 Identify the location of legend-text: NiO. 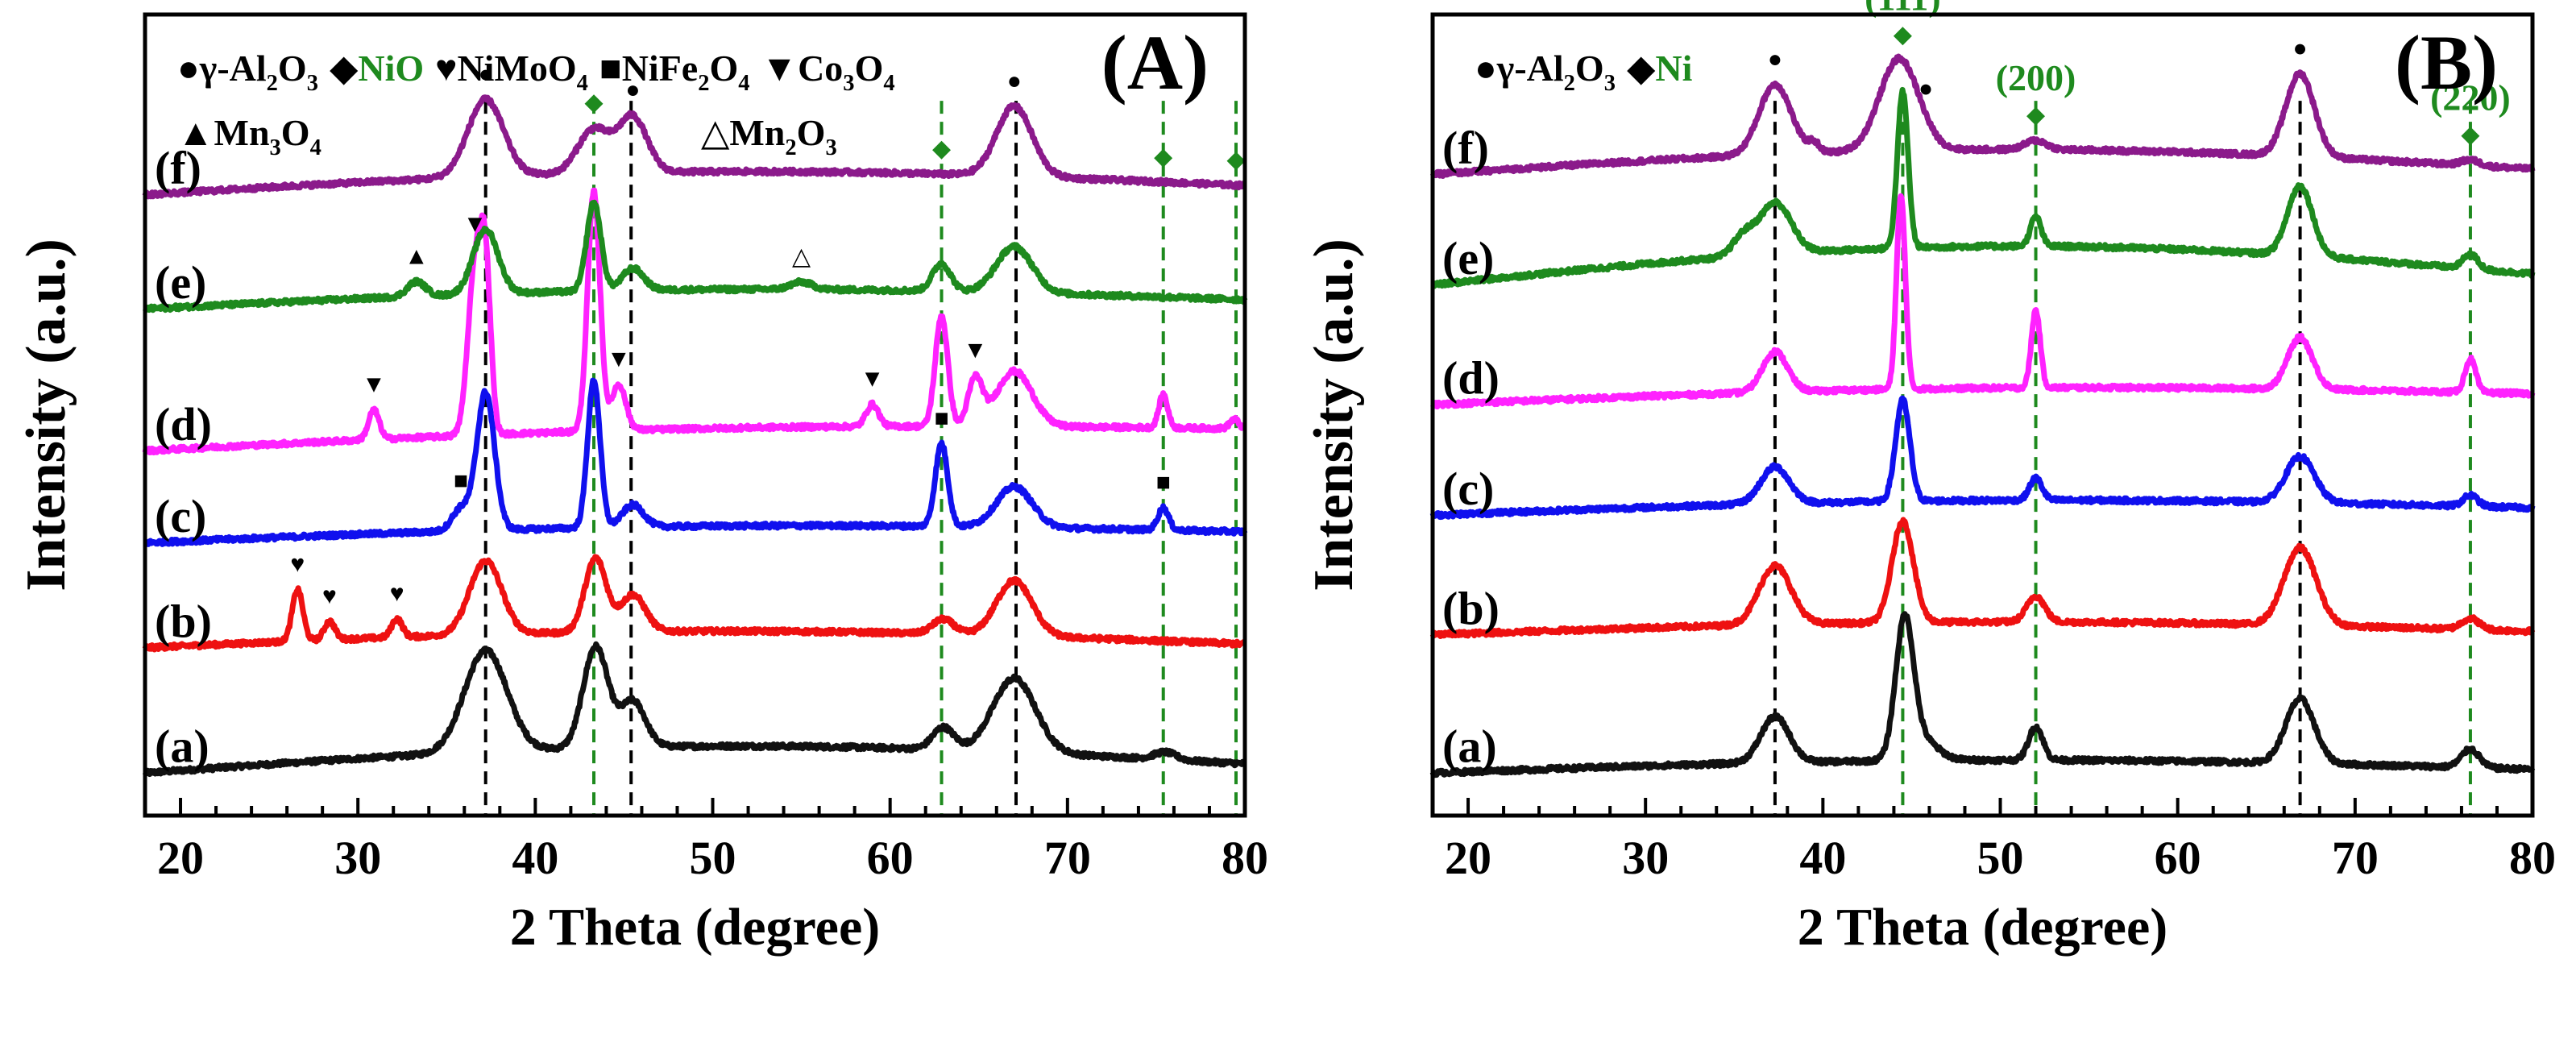
(391, 68).